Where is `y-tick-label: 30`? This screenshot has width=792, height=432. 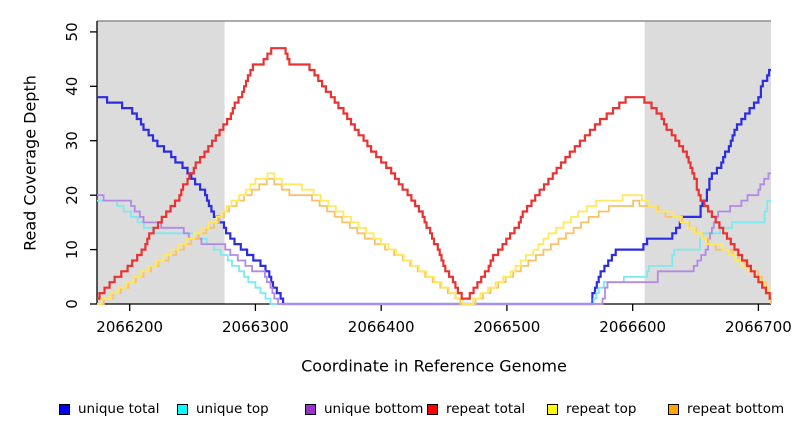
y-tick-label: 30 is located at coordinates (72, 140).